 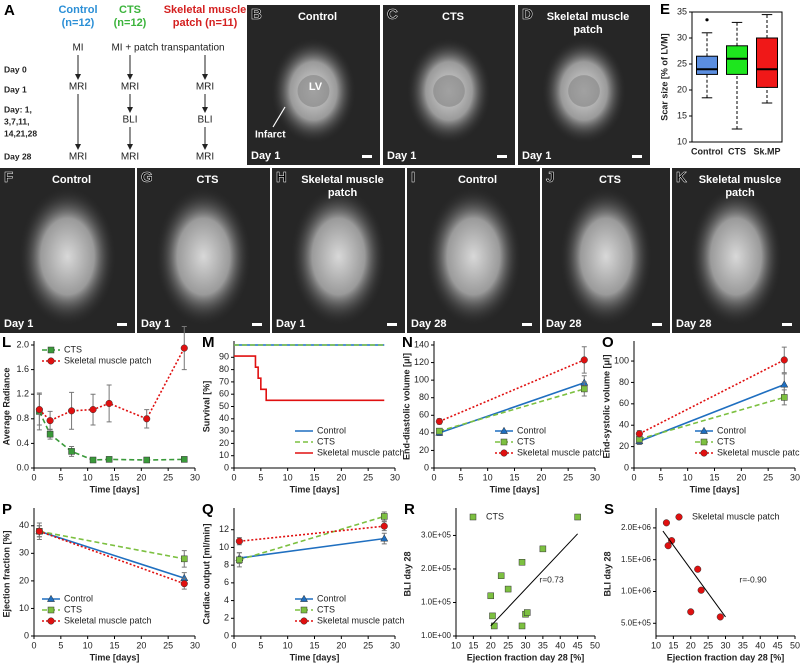 I want to click on step-label: BLI, so click(x=204, y=120).